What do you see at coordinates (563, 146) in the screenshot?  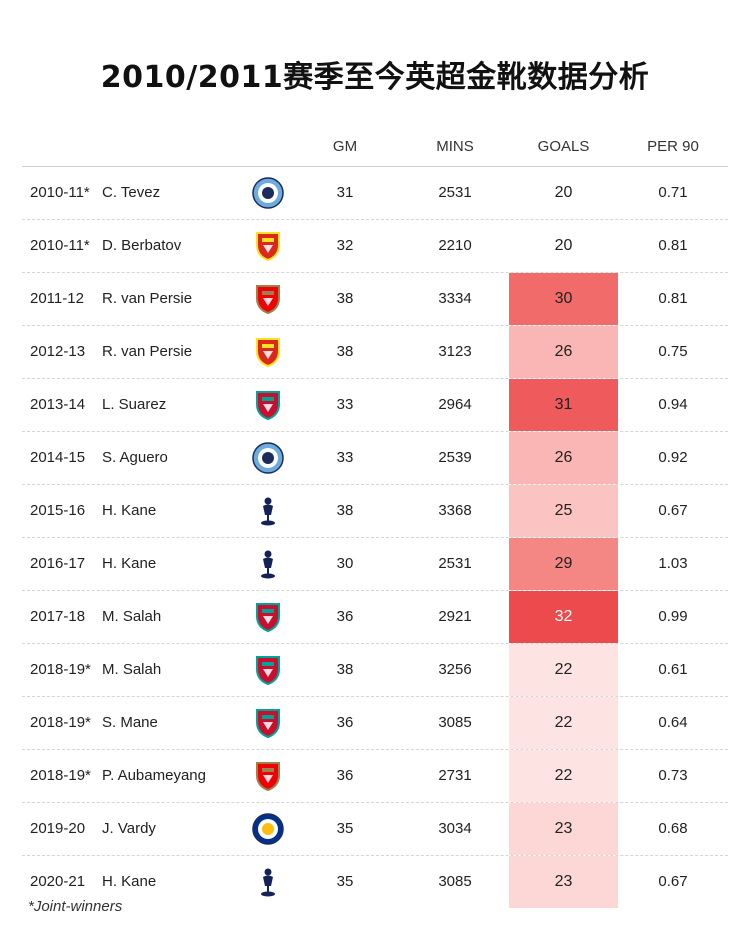 I see `header-goals: GOALS` at bounding box center [563, 146].